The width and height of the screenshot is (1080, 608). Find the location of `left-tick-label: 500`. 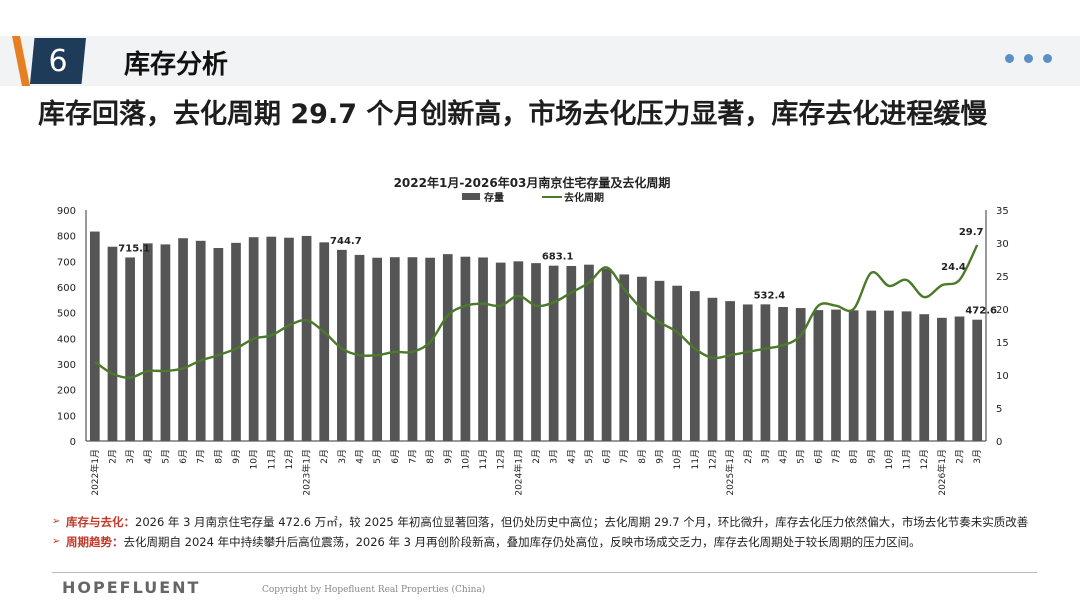

left-tick-label: 500 is located at coordinates (66, 314).